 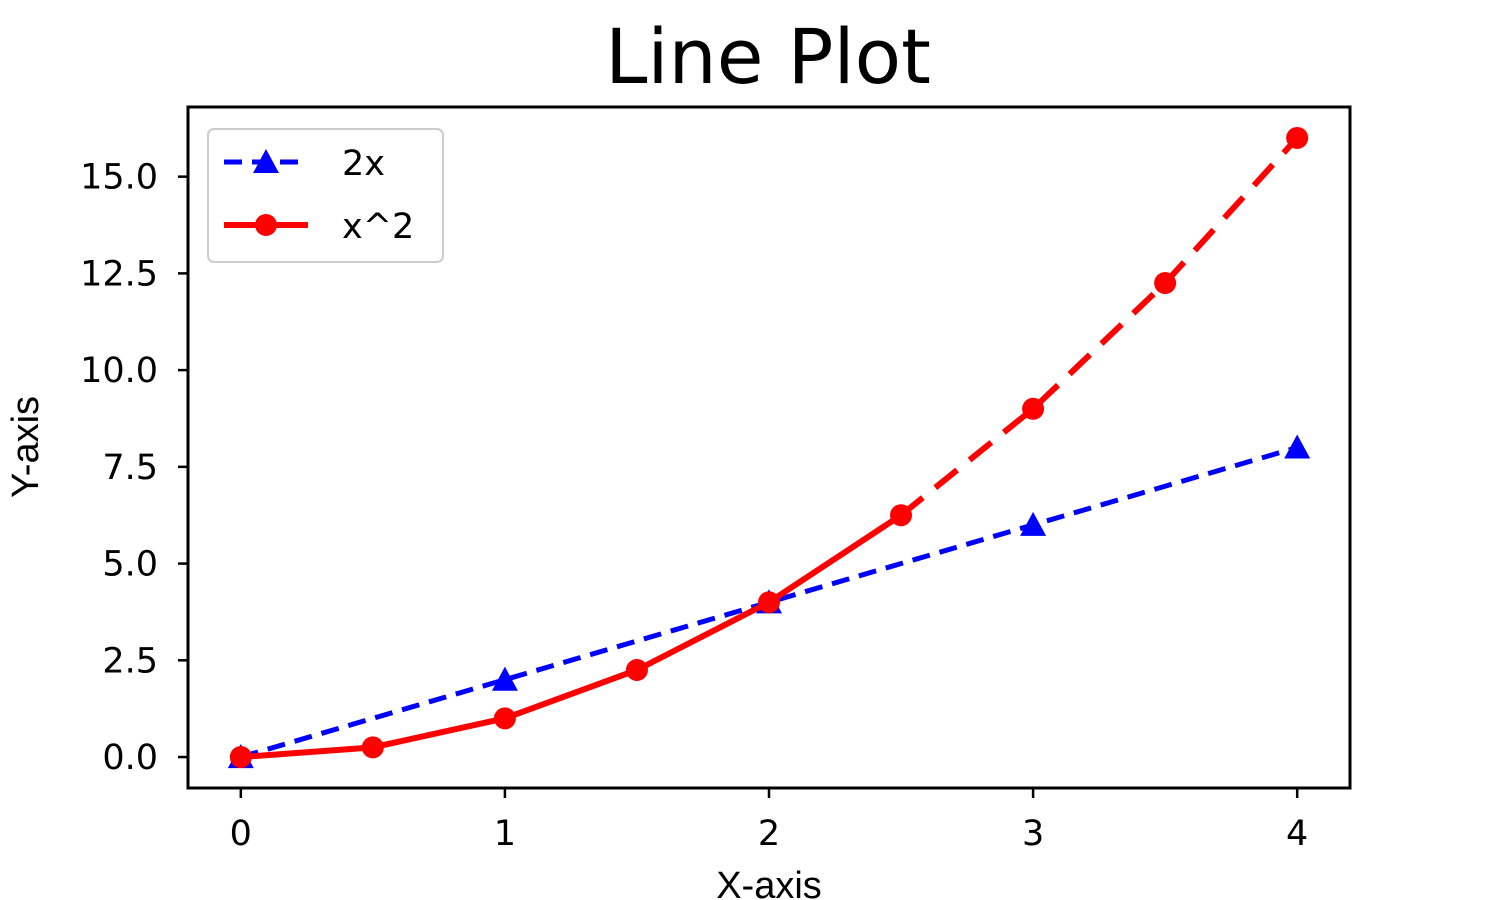 I want to click on legend-x-squared-marker, so click(x=266, y=225).